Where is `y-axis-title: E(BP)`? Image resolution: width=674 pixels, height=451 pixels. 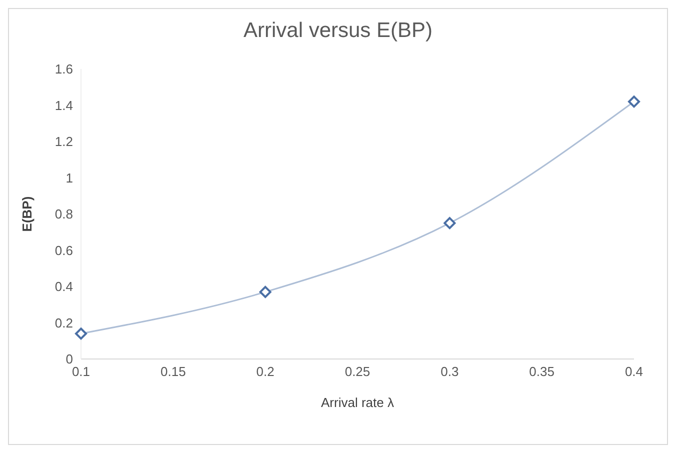
y-axis-title: E(BP) is located at coordinates (27, 214).